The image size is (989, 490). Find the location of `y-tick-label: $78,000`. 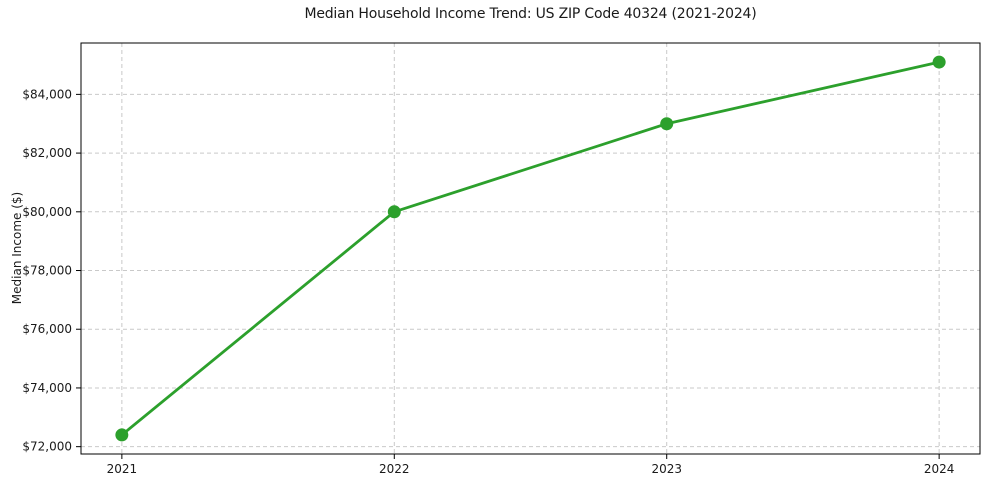

y-tick-label: $78,000 is located at coordinates (47, 271).